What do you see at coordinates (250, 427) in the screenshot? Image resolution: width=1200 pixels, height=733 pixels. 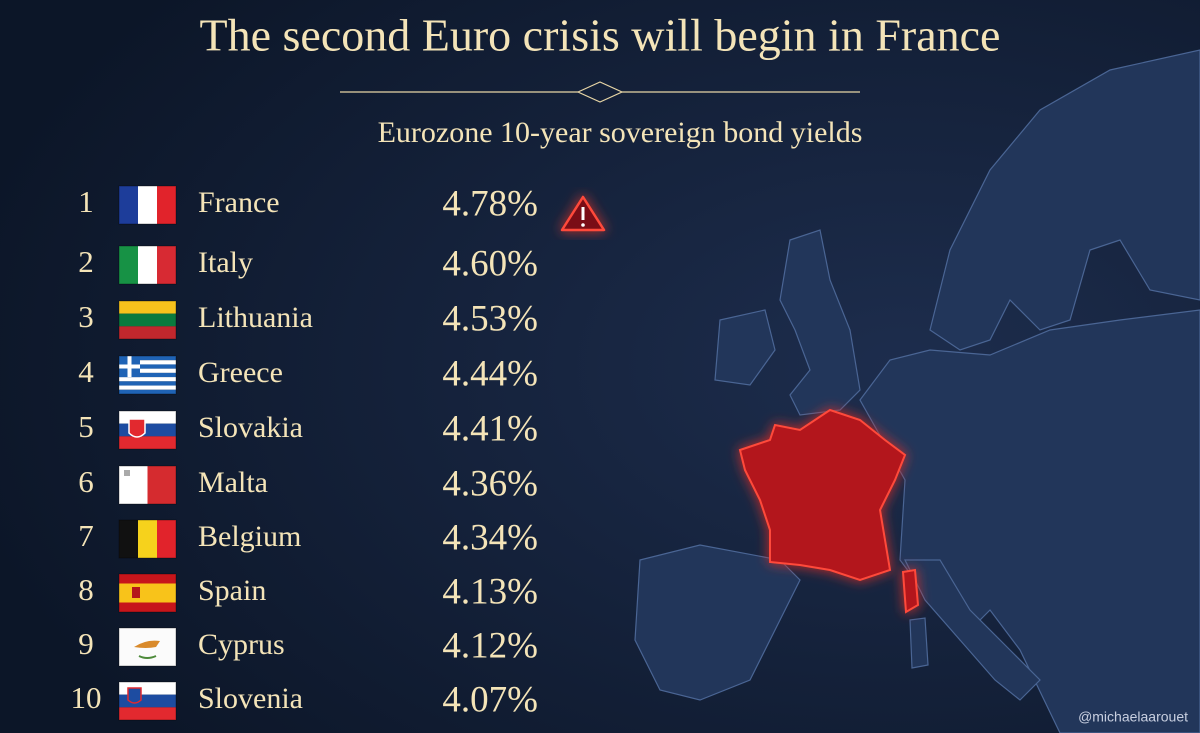 I see `country: Slovakia` at bounding box center [250, 427].